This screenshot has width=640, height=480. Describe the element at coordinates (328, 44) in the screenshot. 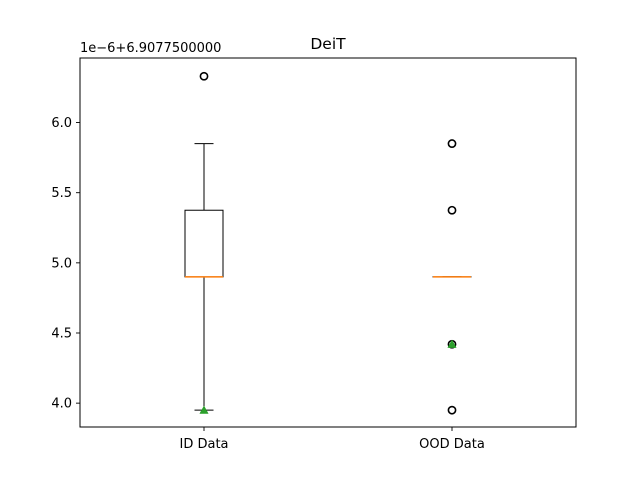

I see `chart-title: DeiT` at that location.